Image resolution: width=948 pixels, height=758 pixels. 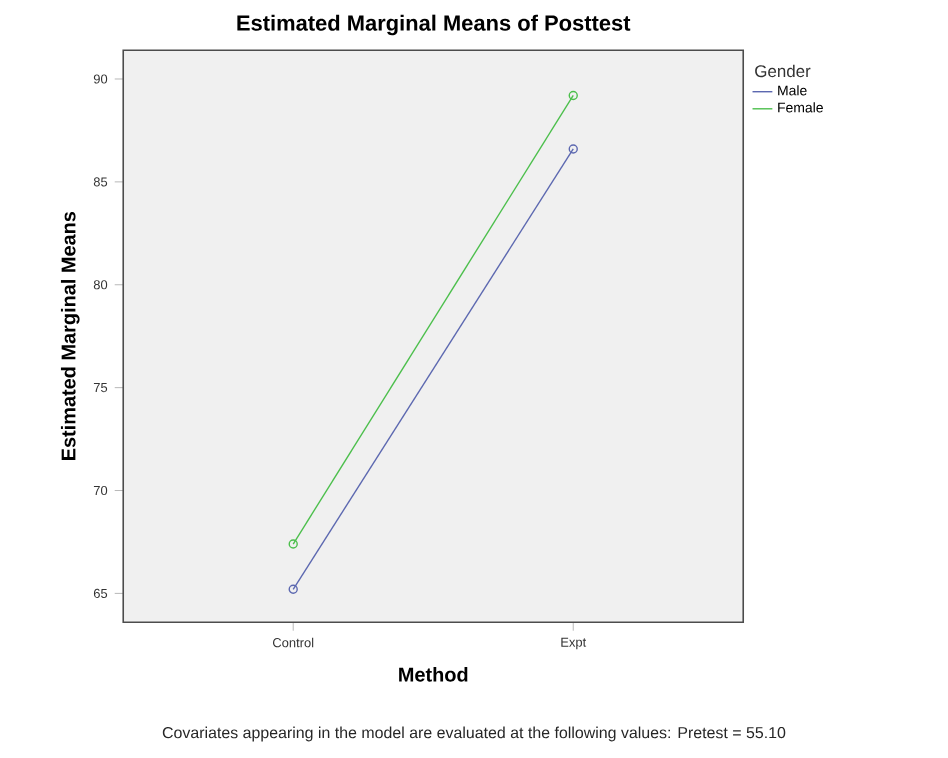 I want to click on legend-title: Gender, so click(x=783, y=71).